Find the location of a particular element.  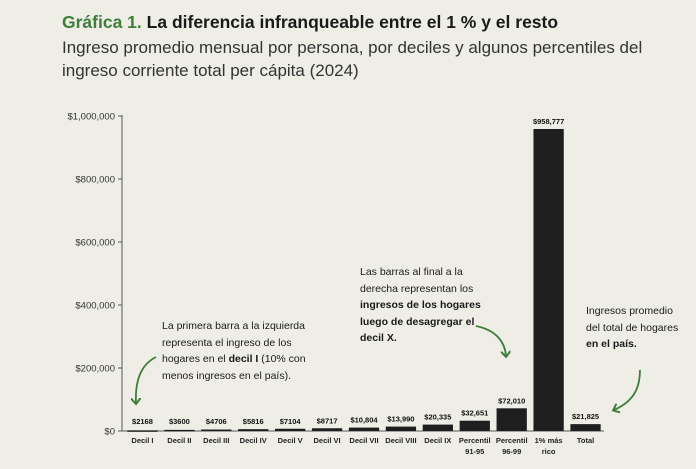

data-label: $7104 is located at coordinates (291, 421).